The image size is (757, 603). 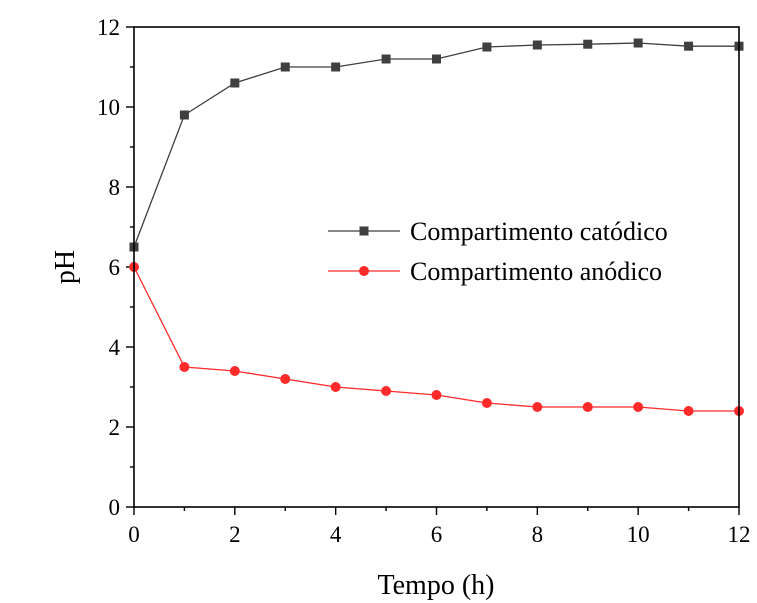 What do you see at coordinates (539, 231) in the screenshot?
I see `legend-label: Compartimento catódico` at bounding box center [539, 231].